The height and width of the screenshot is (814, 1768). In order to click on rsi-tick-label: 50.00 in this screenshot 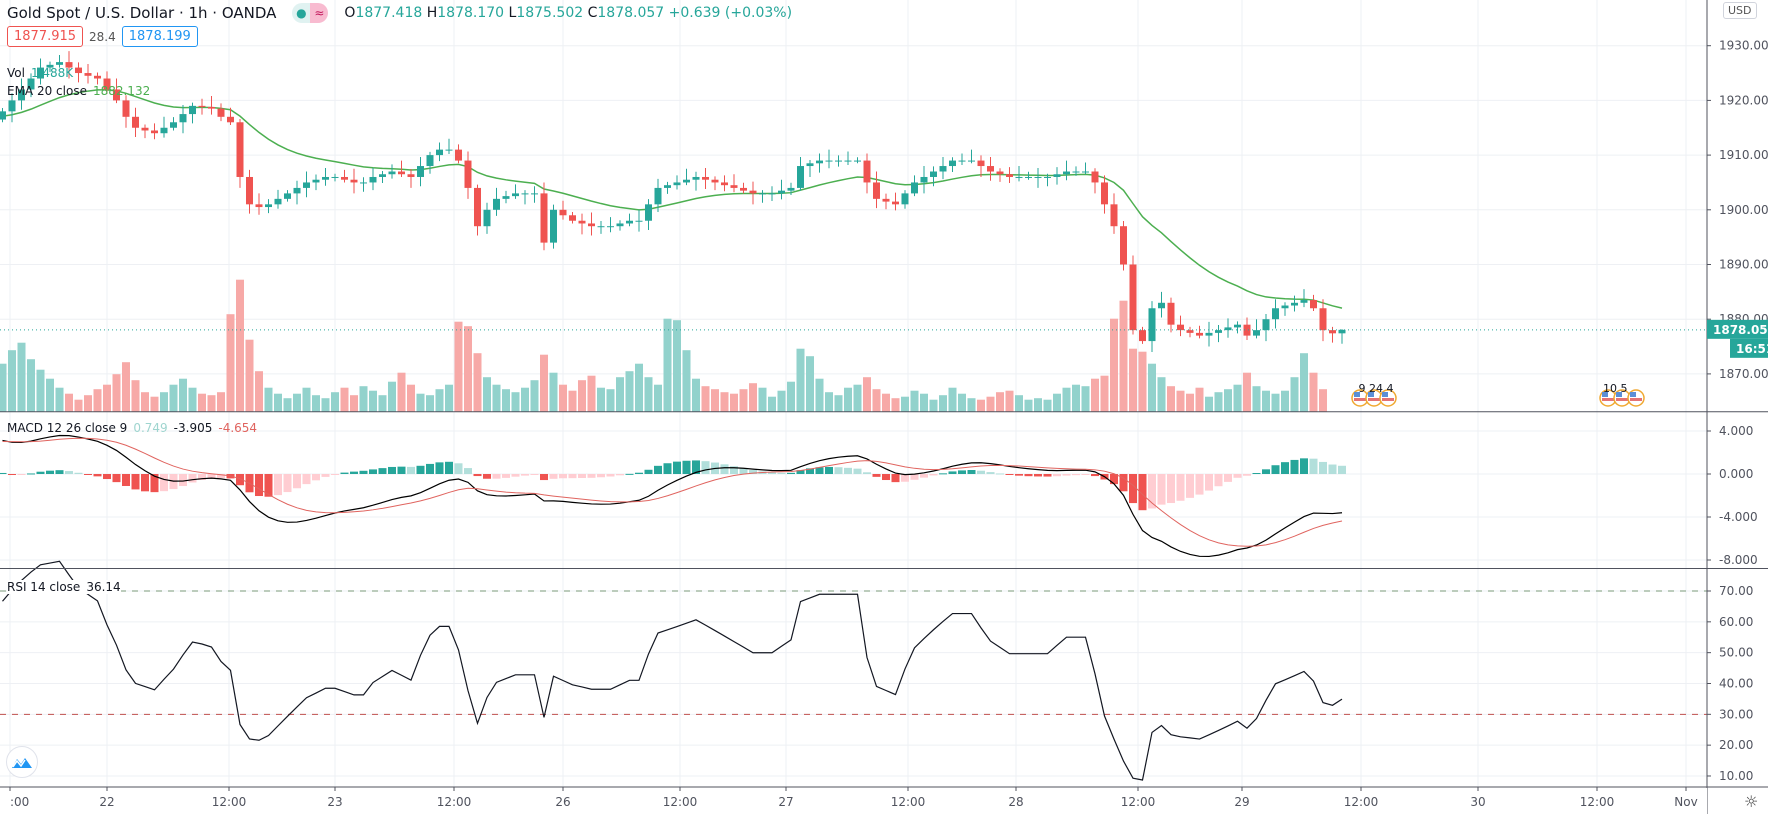, I will do `click(1736, 653)`.